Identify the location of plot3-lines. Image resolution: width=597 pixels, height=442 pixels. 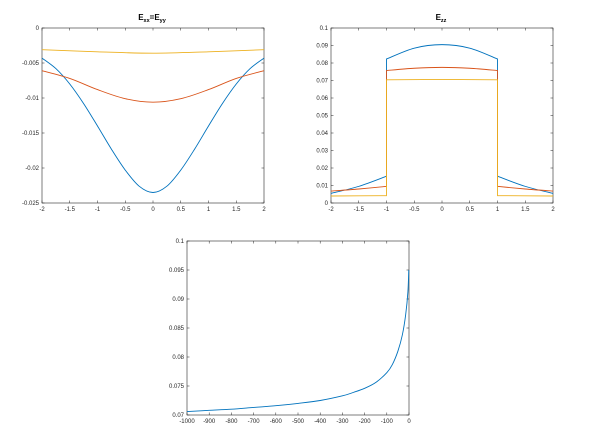
(298, 340).